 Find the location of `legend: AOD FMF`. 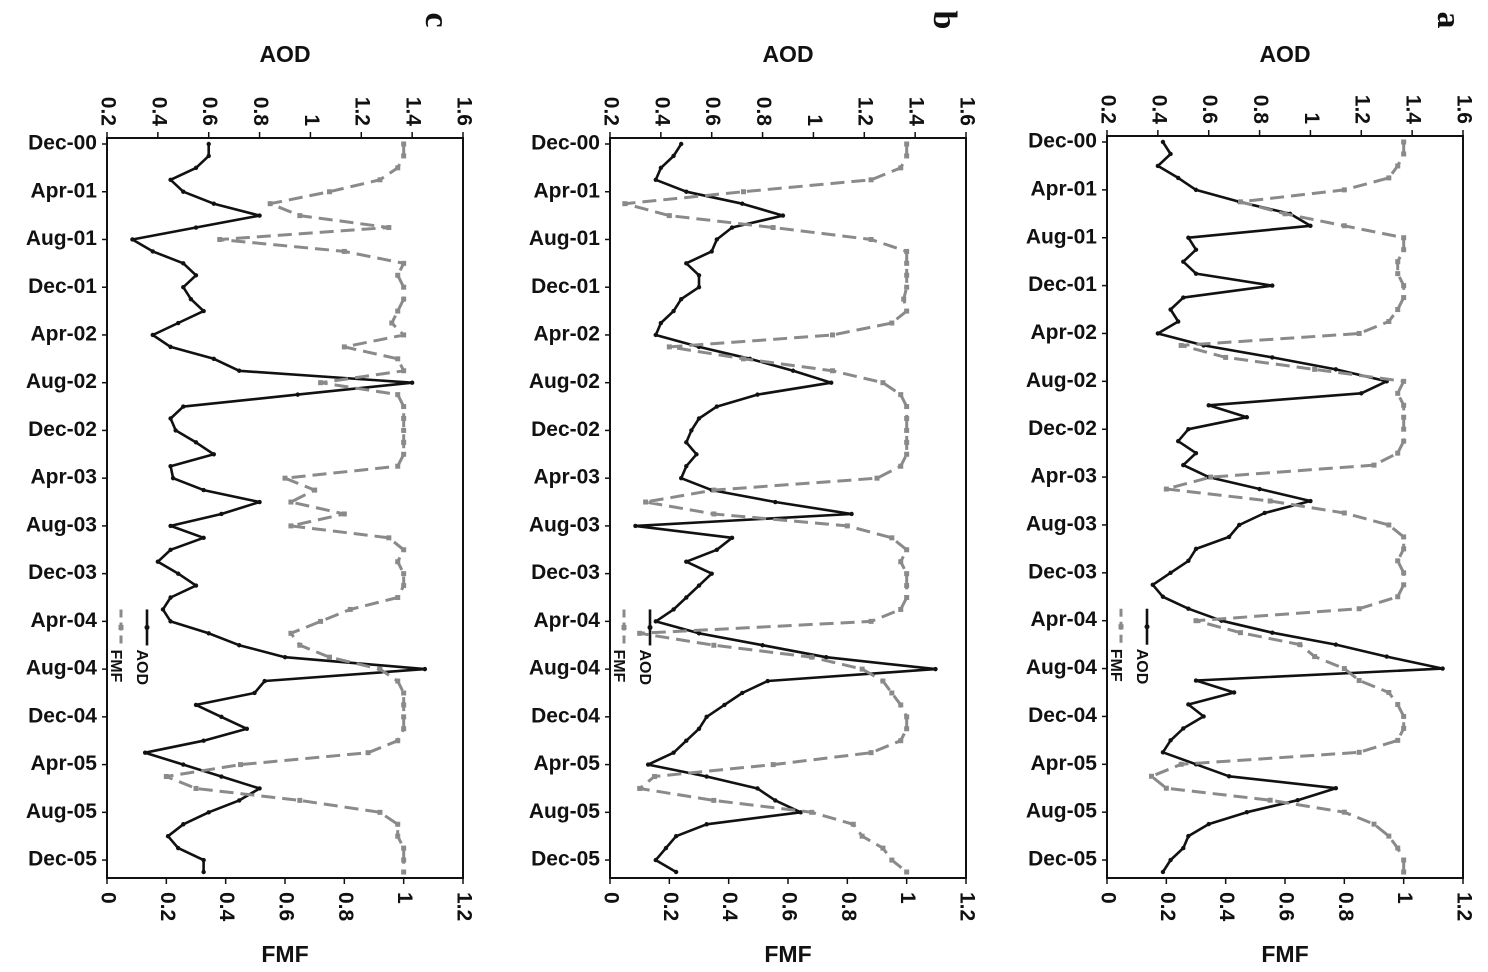

legend: AOD FMF is located at coordinates (128, 647).